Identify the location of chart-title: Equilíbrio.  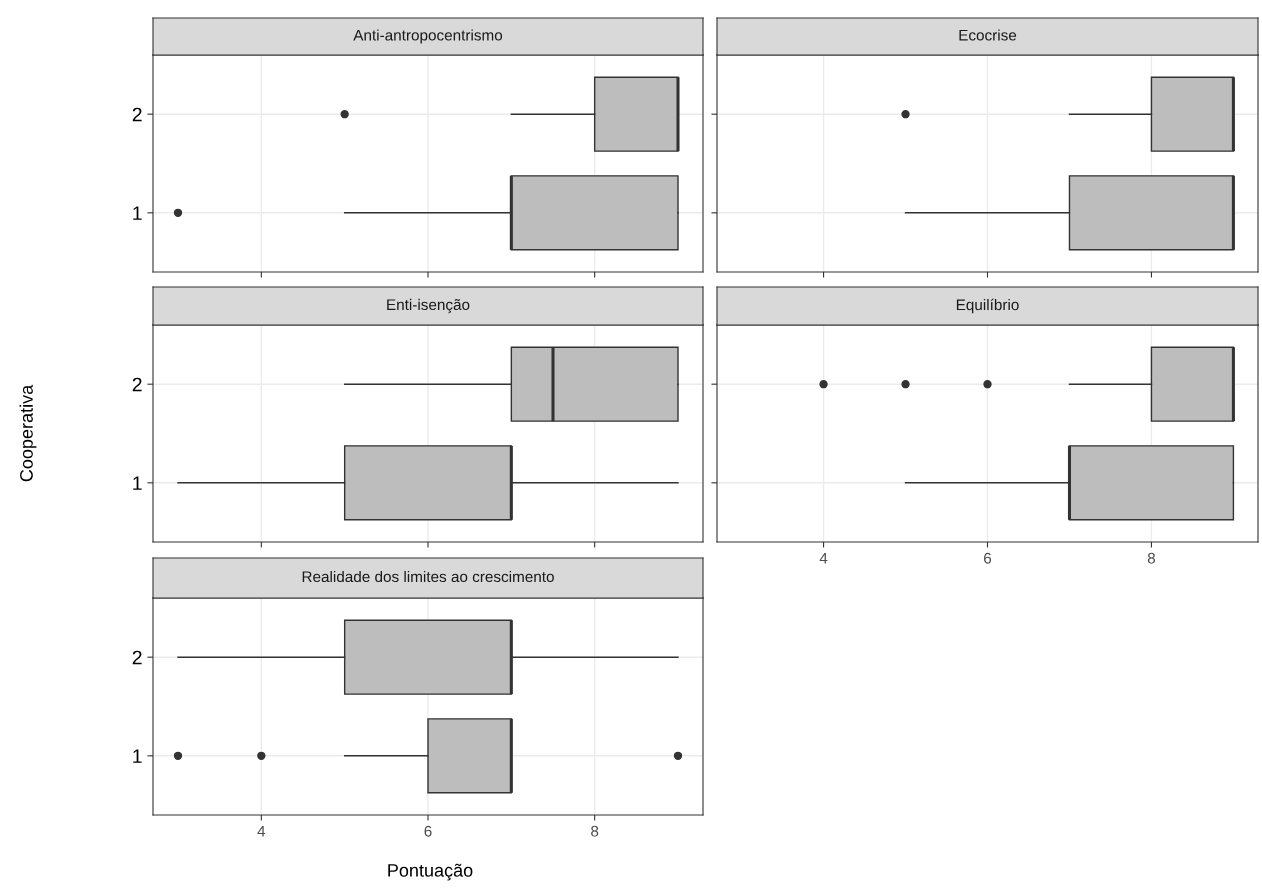
(987, 306).